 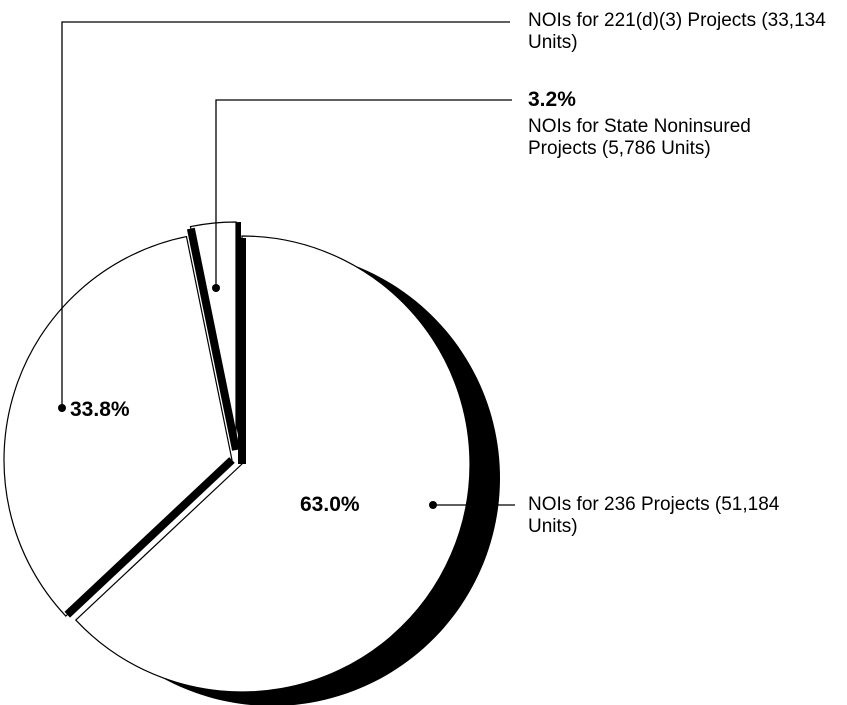 What do you see at coordinates (363, 193) in the screenshot?
I see `leader-line` at bounding box center [363, 193].